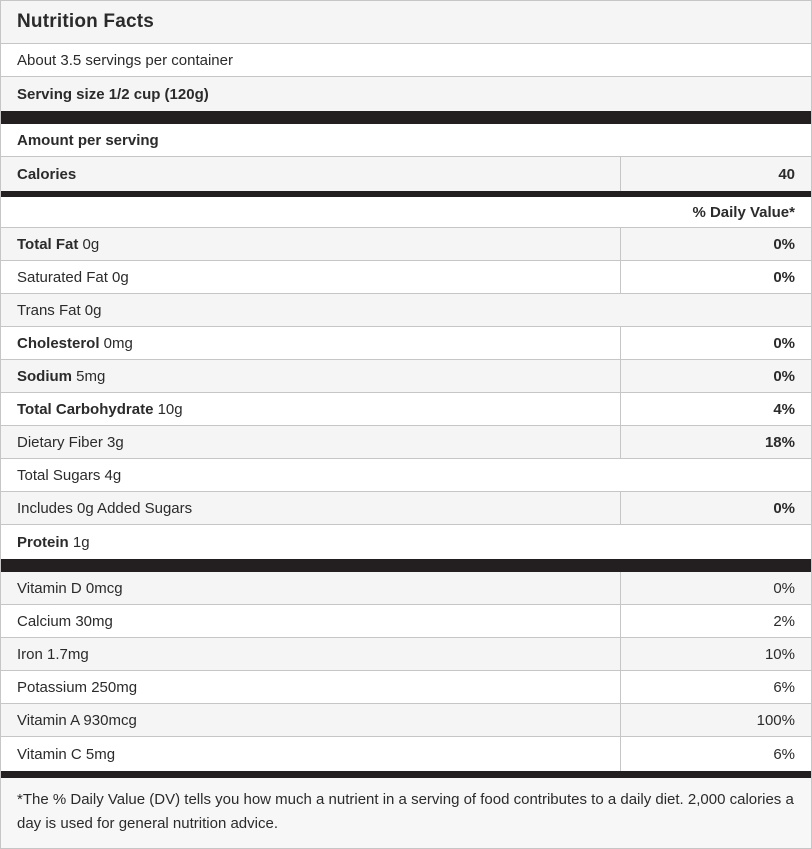 Image resolution: width=812 pixels, height=849 pixels. Describe the element at coordinates (44, 376) in the screenshot. I see `nutrient-name: Sodium` at that location.